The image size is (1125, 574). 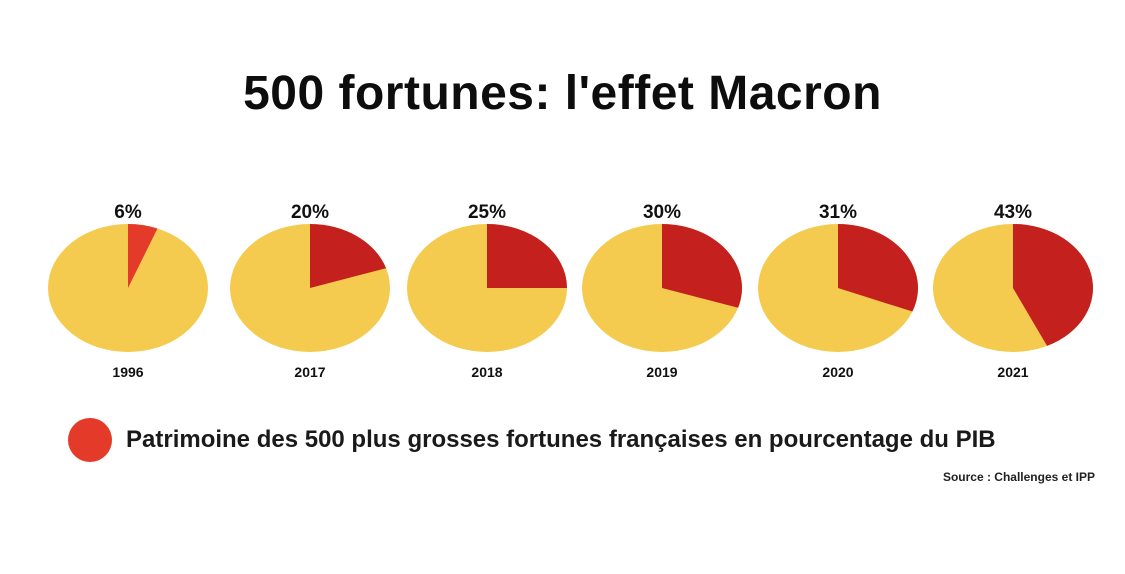 What do you see at coordinates (309, 372) in the screenshot?
I see `pie-year-label: 2017` at bounding box center [309, 372].